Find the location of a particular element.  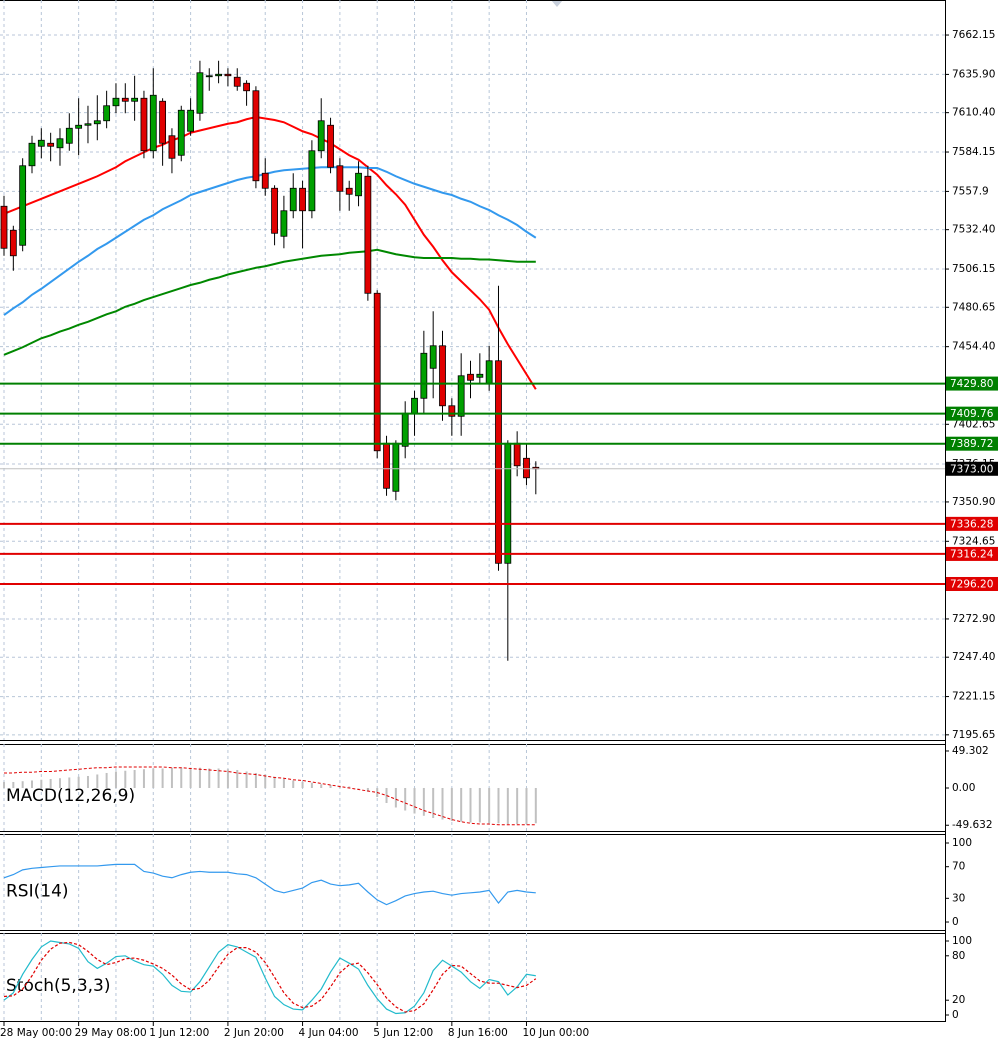

last-price-label: 7373.00 is located at coordinates (971, 469).